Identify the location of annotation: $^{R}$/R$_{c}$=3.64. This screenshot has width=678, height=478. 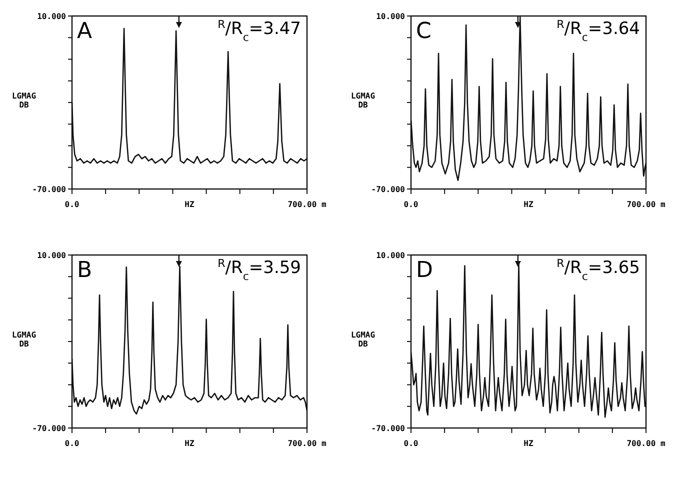
(598, 31).